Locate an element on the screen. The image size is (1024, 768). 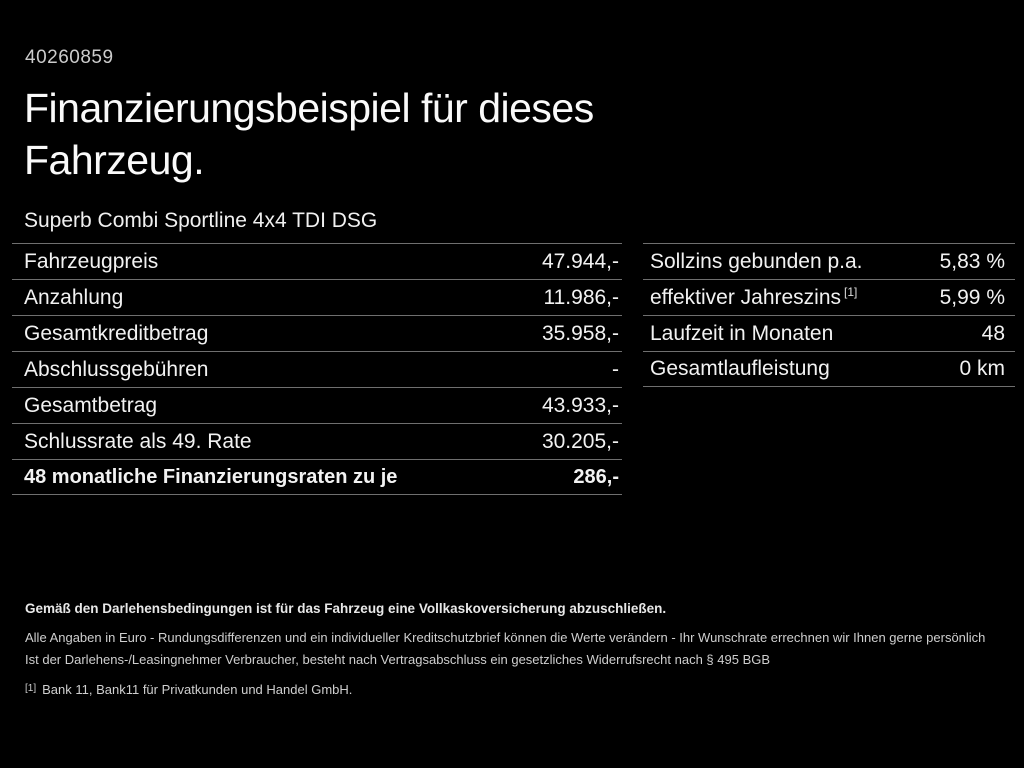
row-label: effektiver Jahreszins [1] is located at coordinates (753, 297).